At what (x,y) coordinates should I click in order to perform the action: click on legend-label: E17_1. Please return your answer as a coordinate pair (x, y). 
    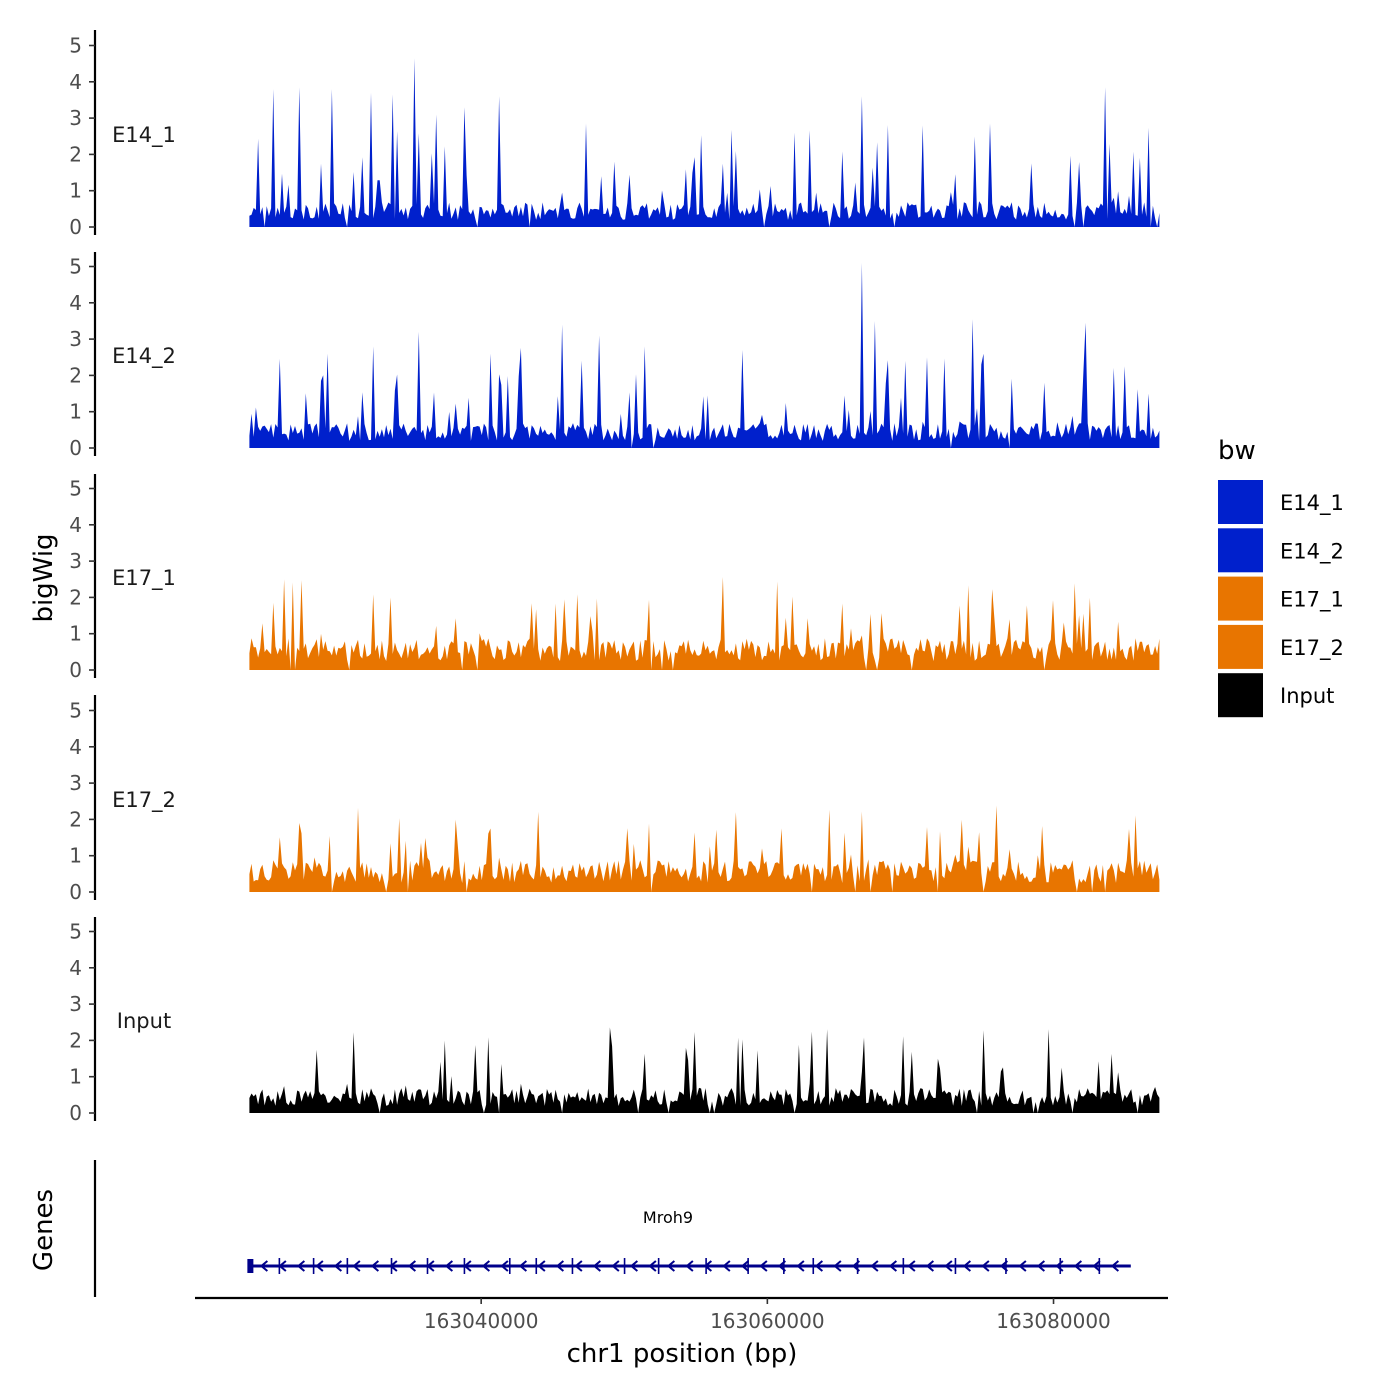
    Looking at the image, I should click on (1312, 600).